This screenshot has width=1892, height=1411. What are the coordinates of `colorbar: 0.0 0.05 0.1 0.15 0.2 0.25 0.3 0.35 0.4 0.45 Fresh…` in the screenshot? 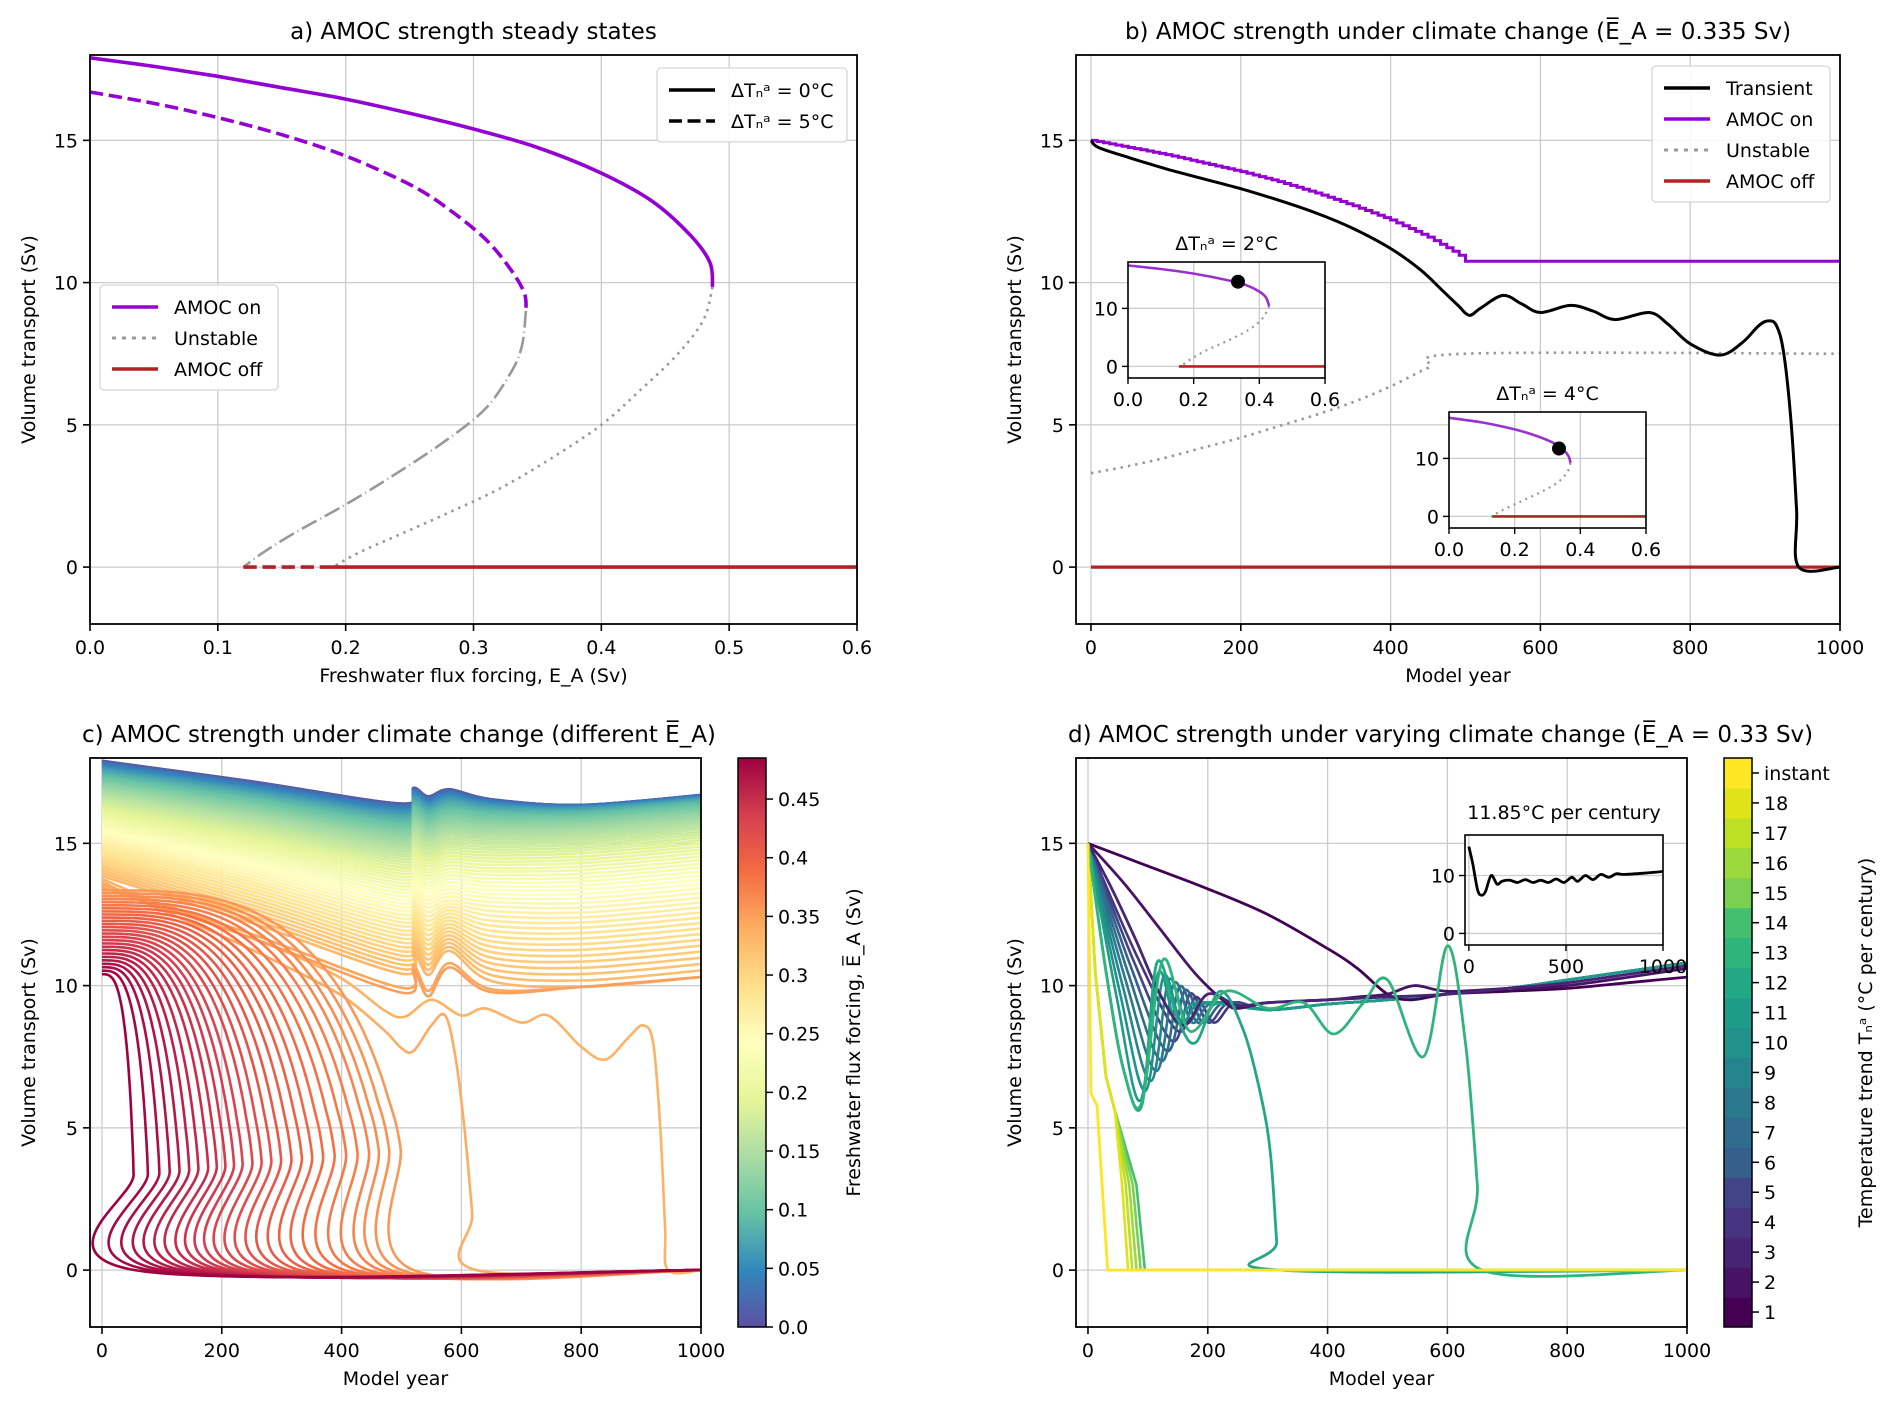 It's located at (801, 1048).